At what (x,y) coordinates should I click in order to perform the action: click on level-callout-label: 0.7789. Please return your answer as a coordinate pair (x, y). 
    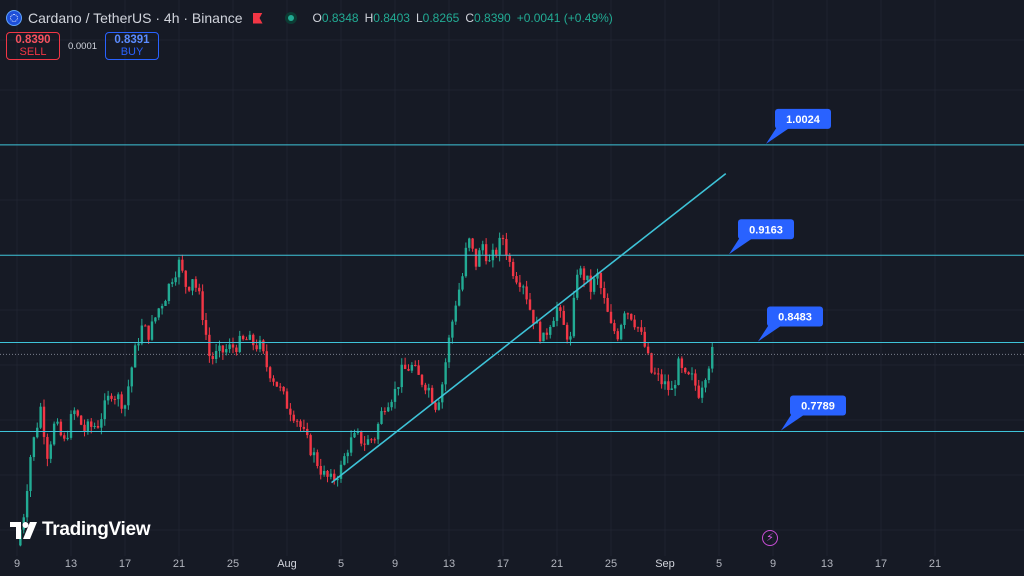
    Looking at the image, I should click on (818, 406).